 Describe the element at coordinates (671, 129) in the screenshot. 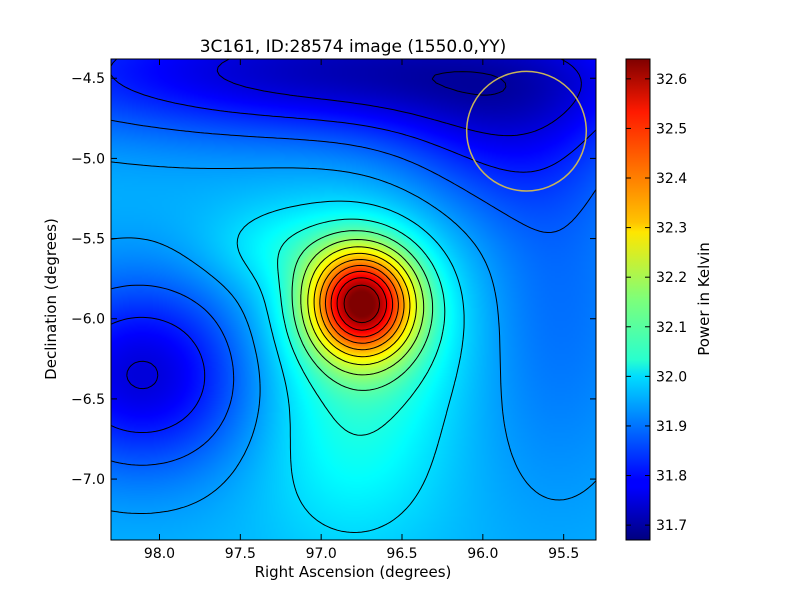

I see `colorbar-tick-label: 32.5` at that location.